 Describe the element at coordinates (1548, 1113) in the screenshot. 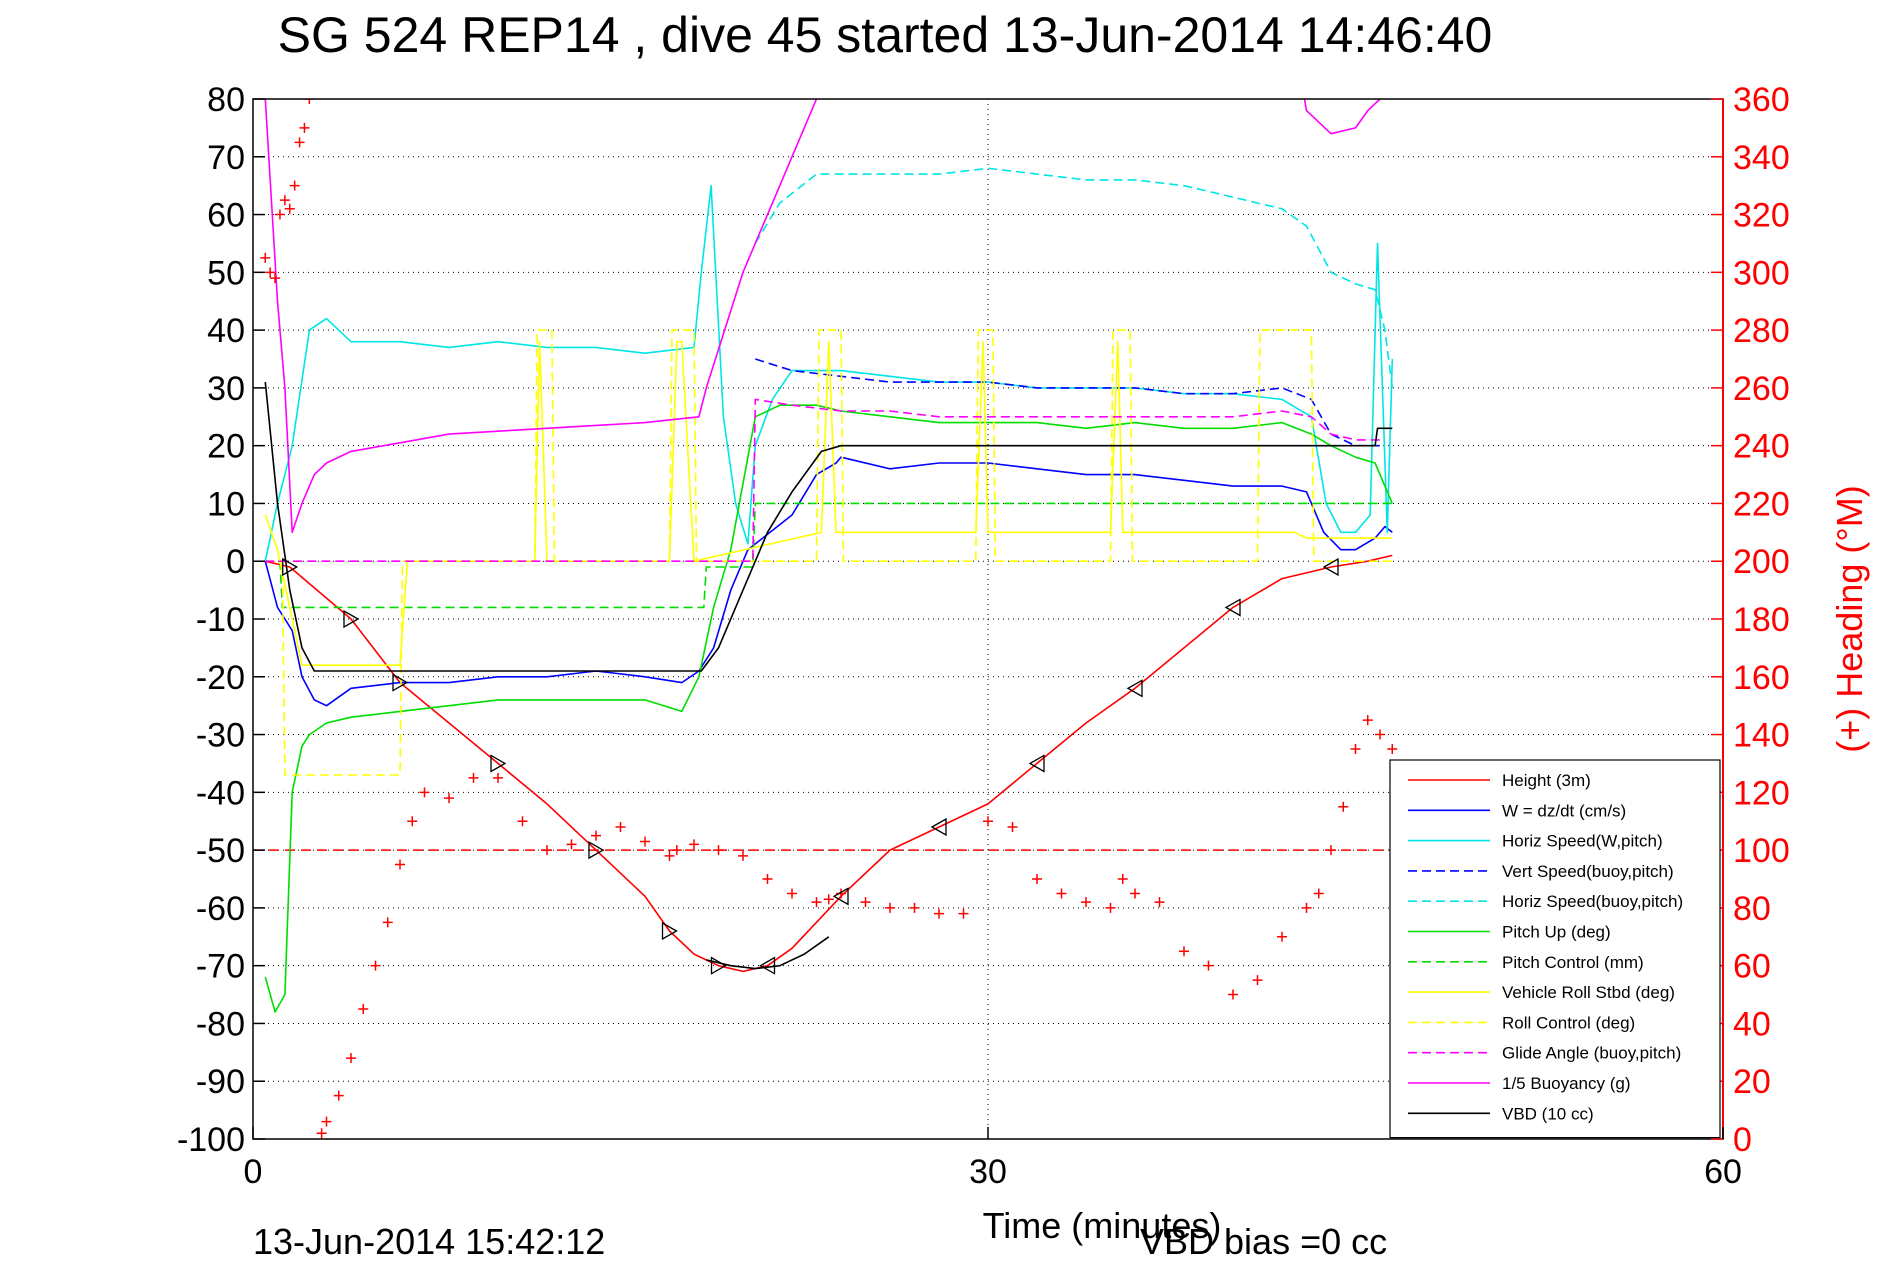

I see `legend-entry: VBD (10 cc)` at that location.